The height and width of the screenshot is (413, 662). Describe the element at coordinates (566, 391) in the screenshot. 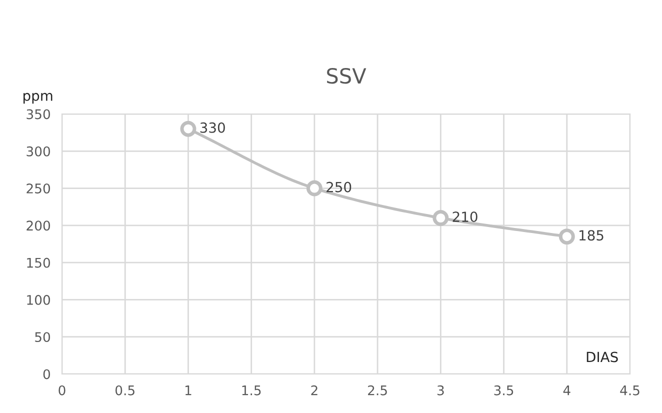

I see `x-tick-label: 4` at that location.